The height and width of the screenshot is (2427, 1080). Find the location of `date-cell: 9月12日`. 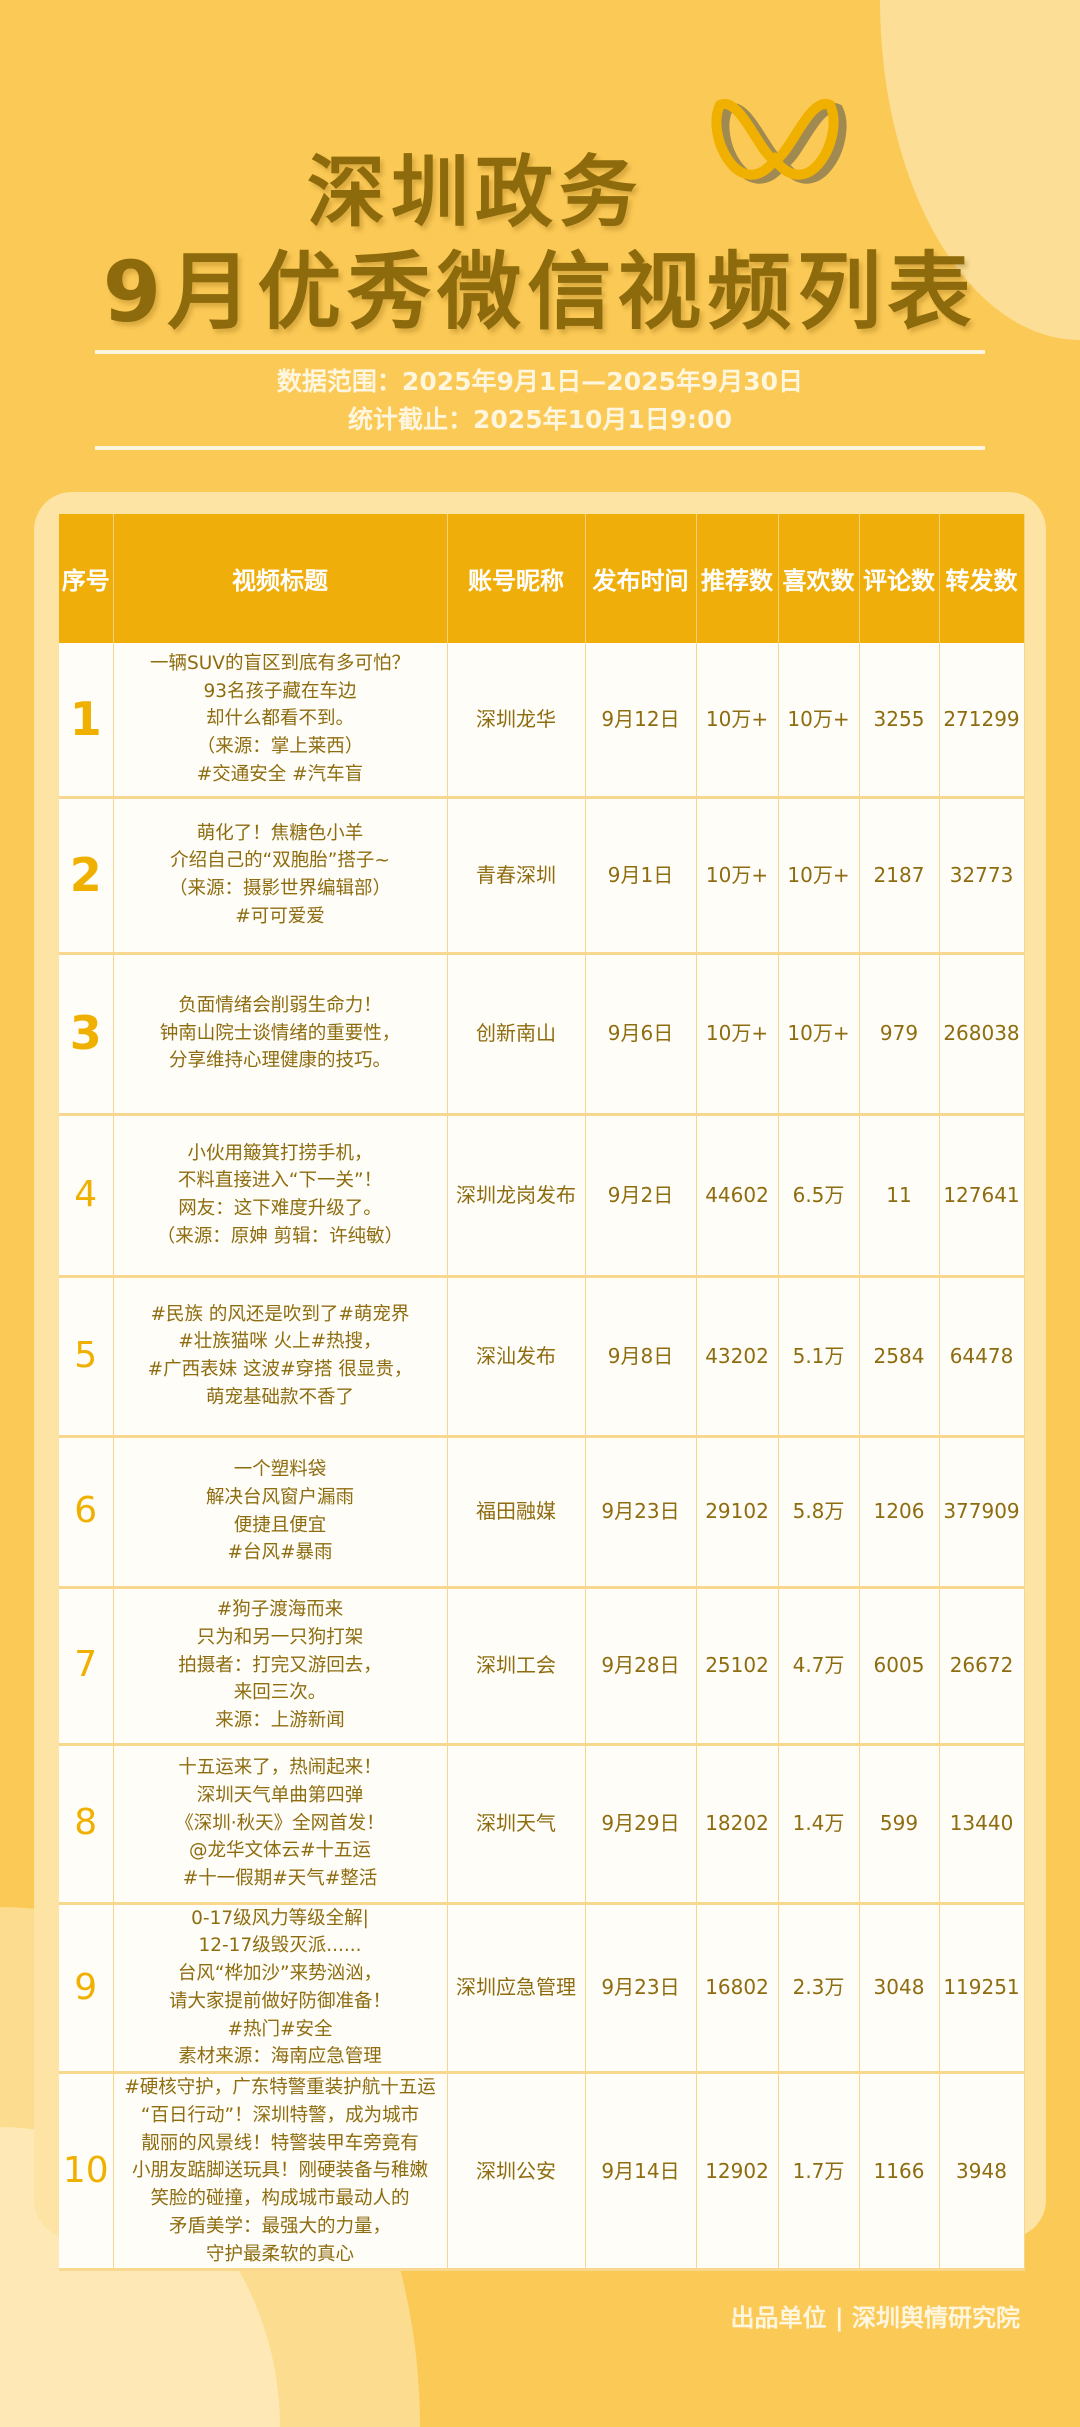

date-cell: 9月12日 is located at coordinates (641, 721).